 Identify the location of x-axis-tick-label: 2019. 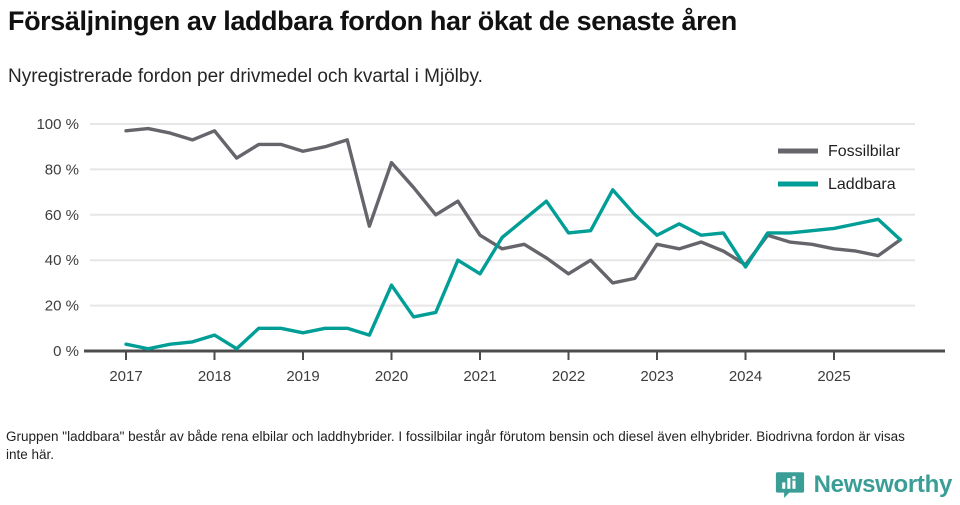
(302, 376).